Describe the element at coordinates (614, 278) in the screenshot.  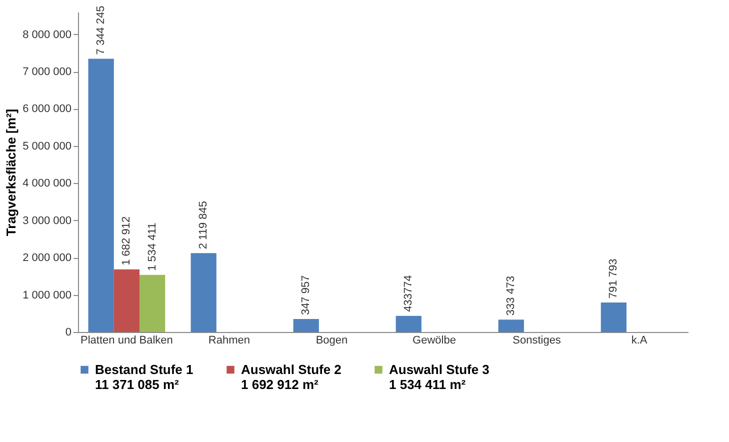
I see `data-label: 791 793` at that location.